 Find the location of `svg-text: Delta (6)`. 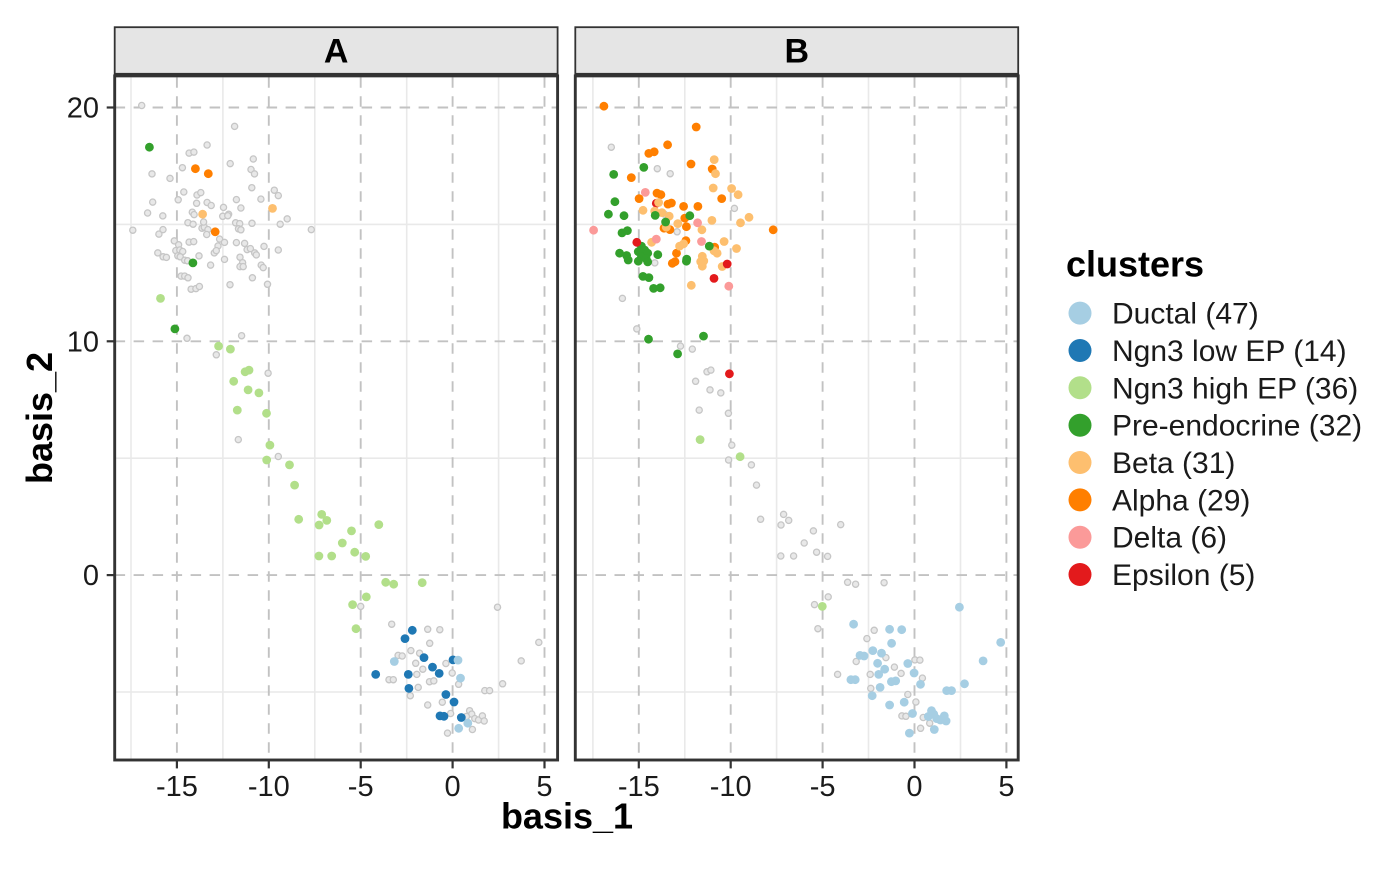

svg-text: Delta (6) is located at coordinates (1169, 538).